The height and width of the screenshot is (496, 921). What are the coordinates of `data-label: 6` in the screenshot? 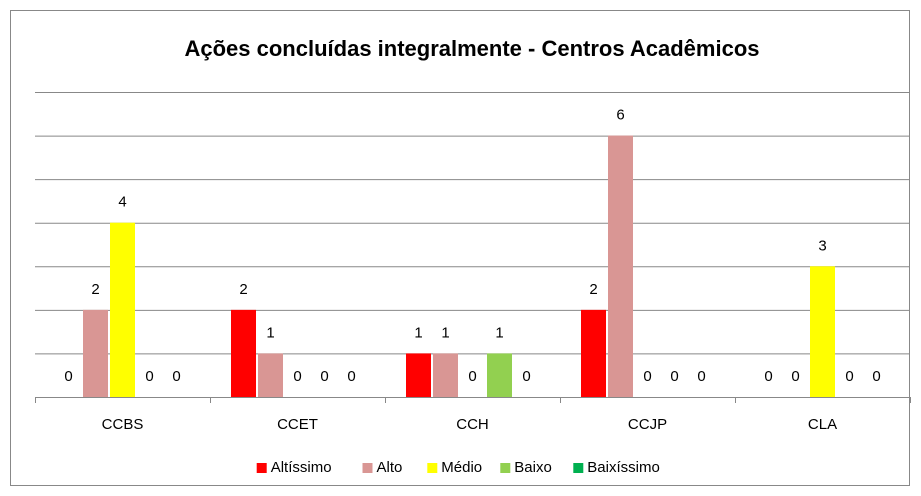 It's located at (620, 115).